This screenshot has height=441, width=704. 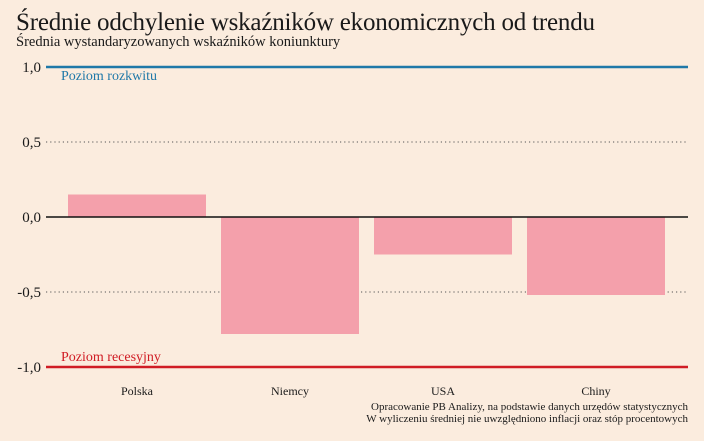 What do you see at coordinates (29, 293) in the screenshot?
I see `y-tick-label: -0,5` at bounding box center [29, 293].